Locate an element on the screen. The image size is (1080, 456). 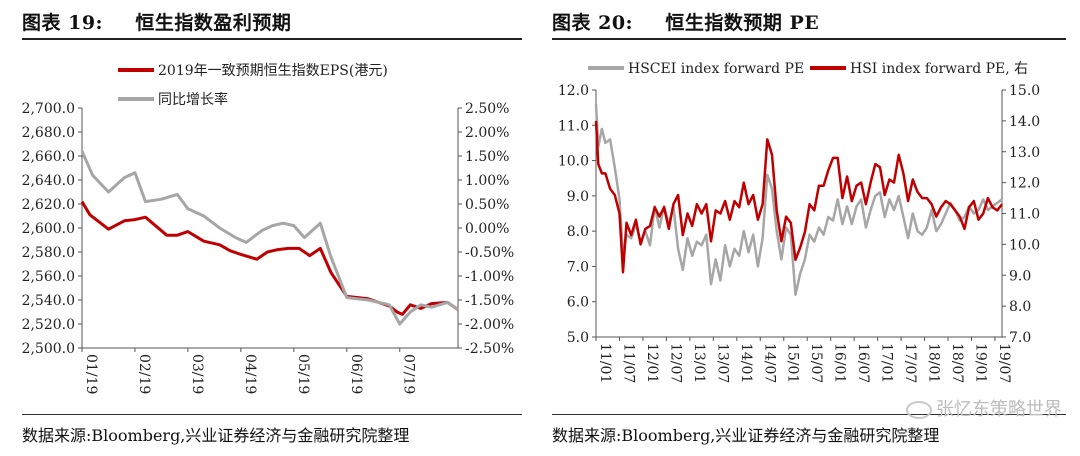
y-tick-label-right: -1.00% is located at coordinates (489, 277).